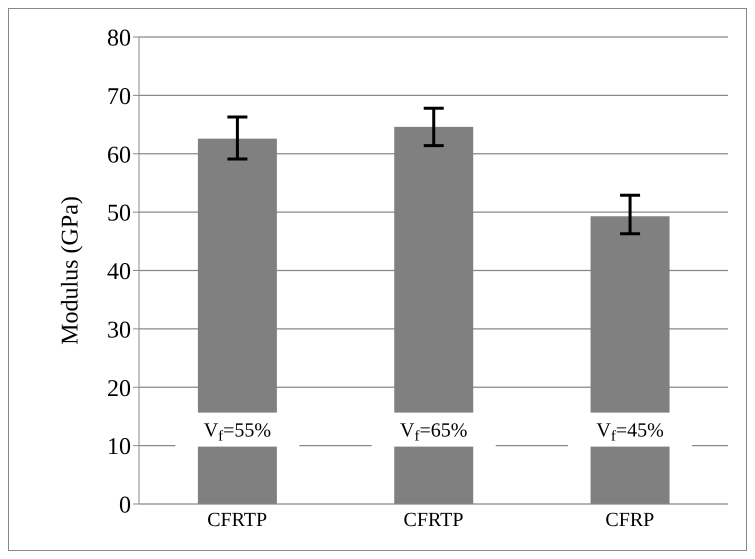 This screenshot has height=559, width=755. What do you see at coordinates (629, 520) in the screenshot?
I see `x-tick-label: CFRP` at bounding box center [629, 520].